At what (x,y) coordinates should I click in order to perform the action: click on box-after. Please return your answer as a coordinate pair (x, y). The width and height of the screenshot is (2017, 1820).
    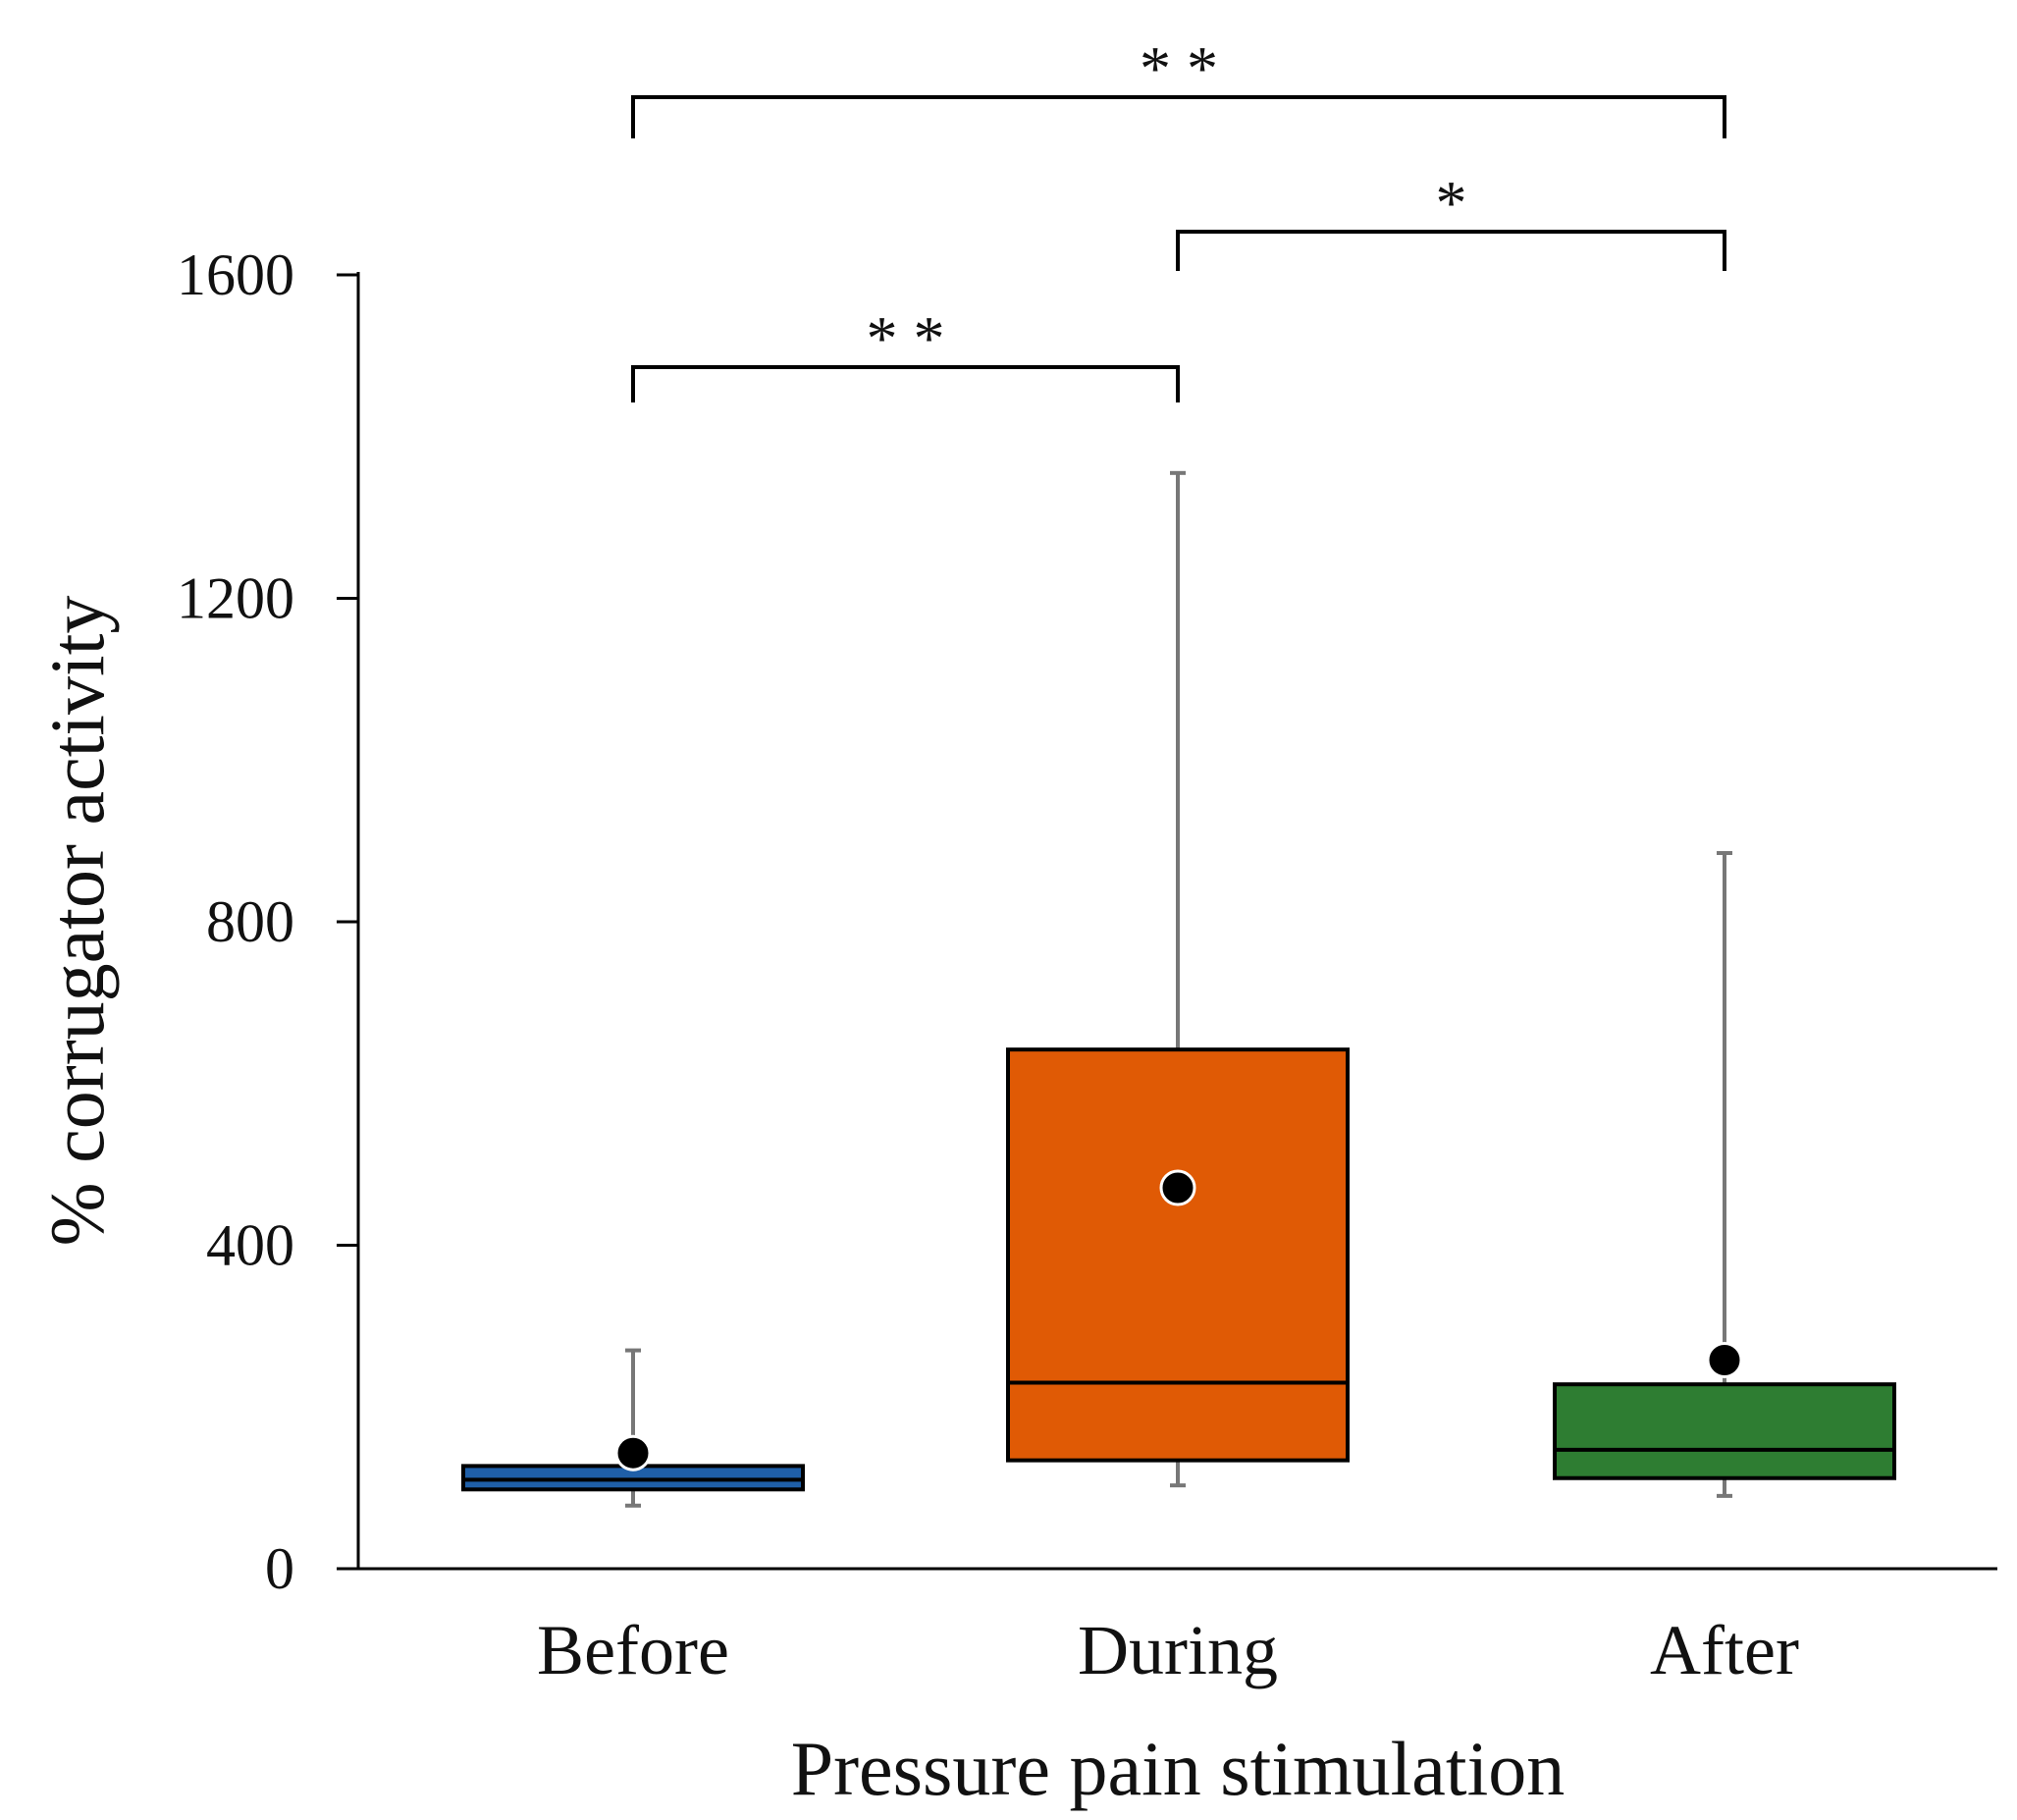
    Looking at the image, I should click on (1724, 1174).